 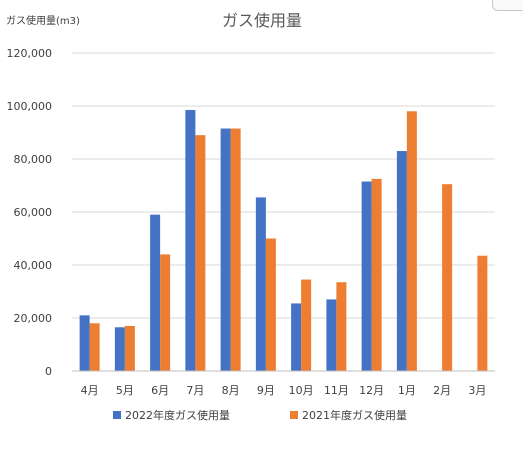 What do you see at coordinates (30, 53) in the screenshot?
I see `y-tick-label: 120,000` at bounding box center [30, 53].